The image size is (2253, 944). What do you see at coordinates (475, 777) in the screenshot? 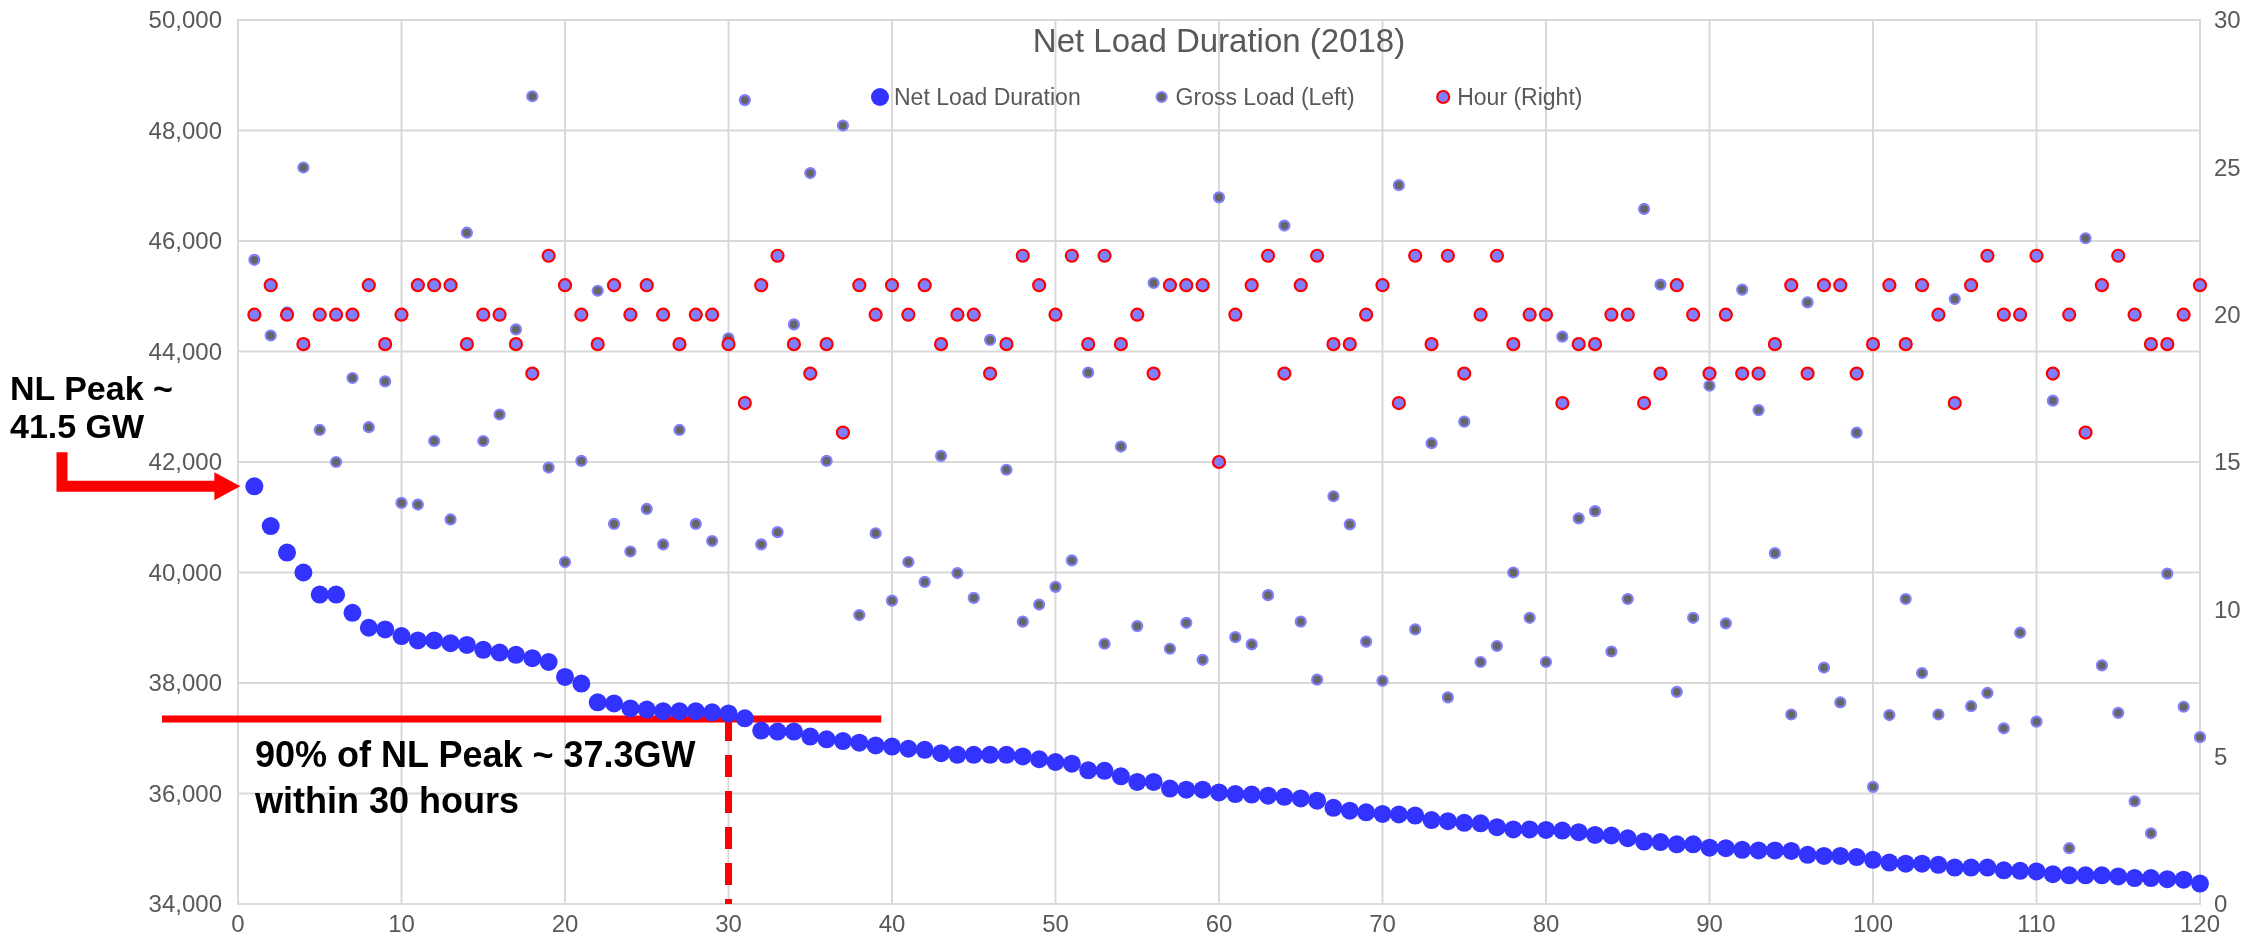
I see `ref-line-label: 90% of NL Peak ~ 37.3GW within 30 hours` at bounding box center [475, 777].